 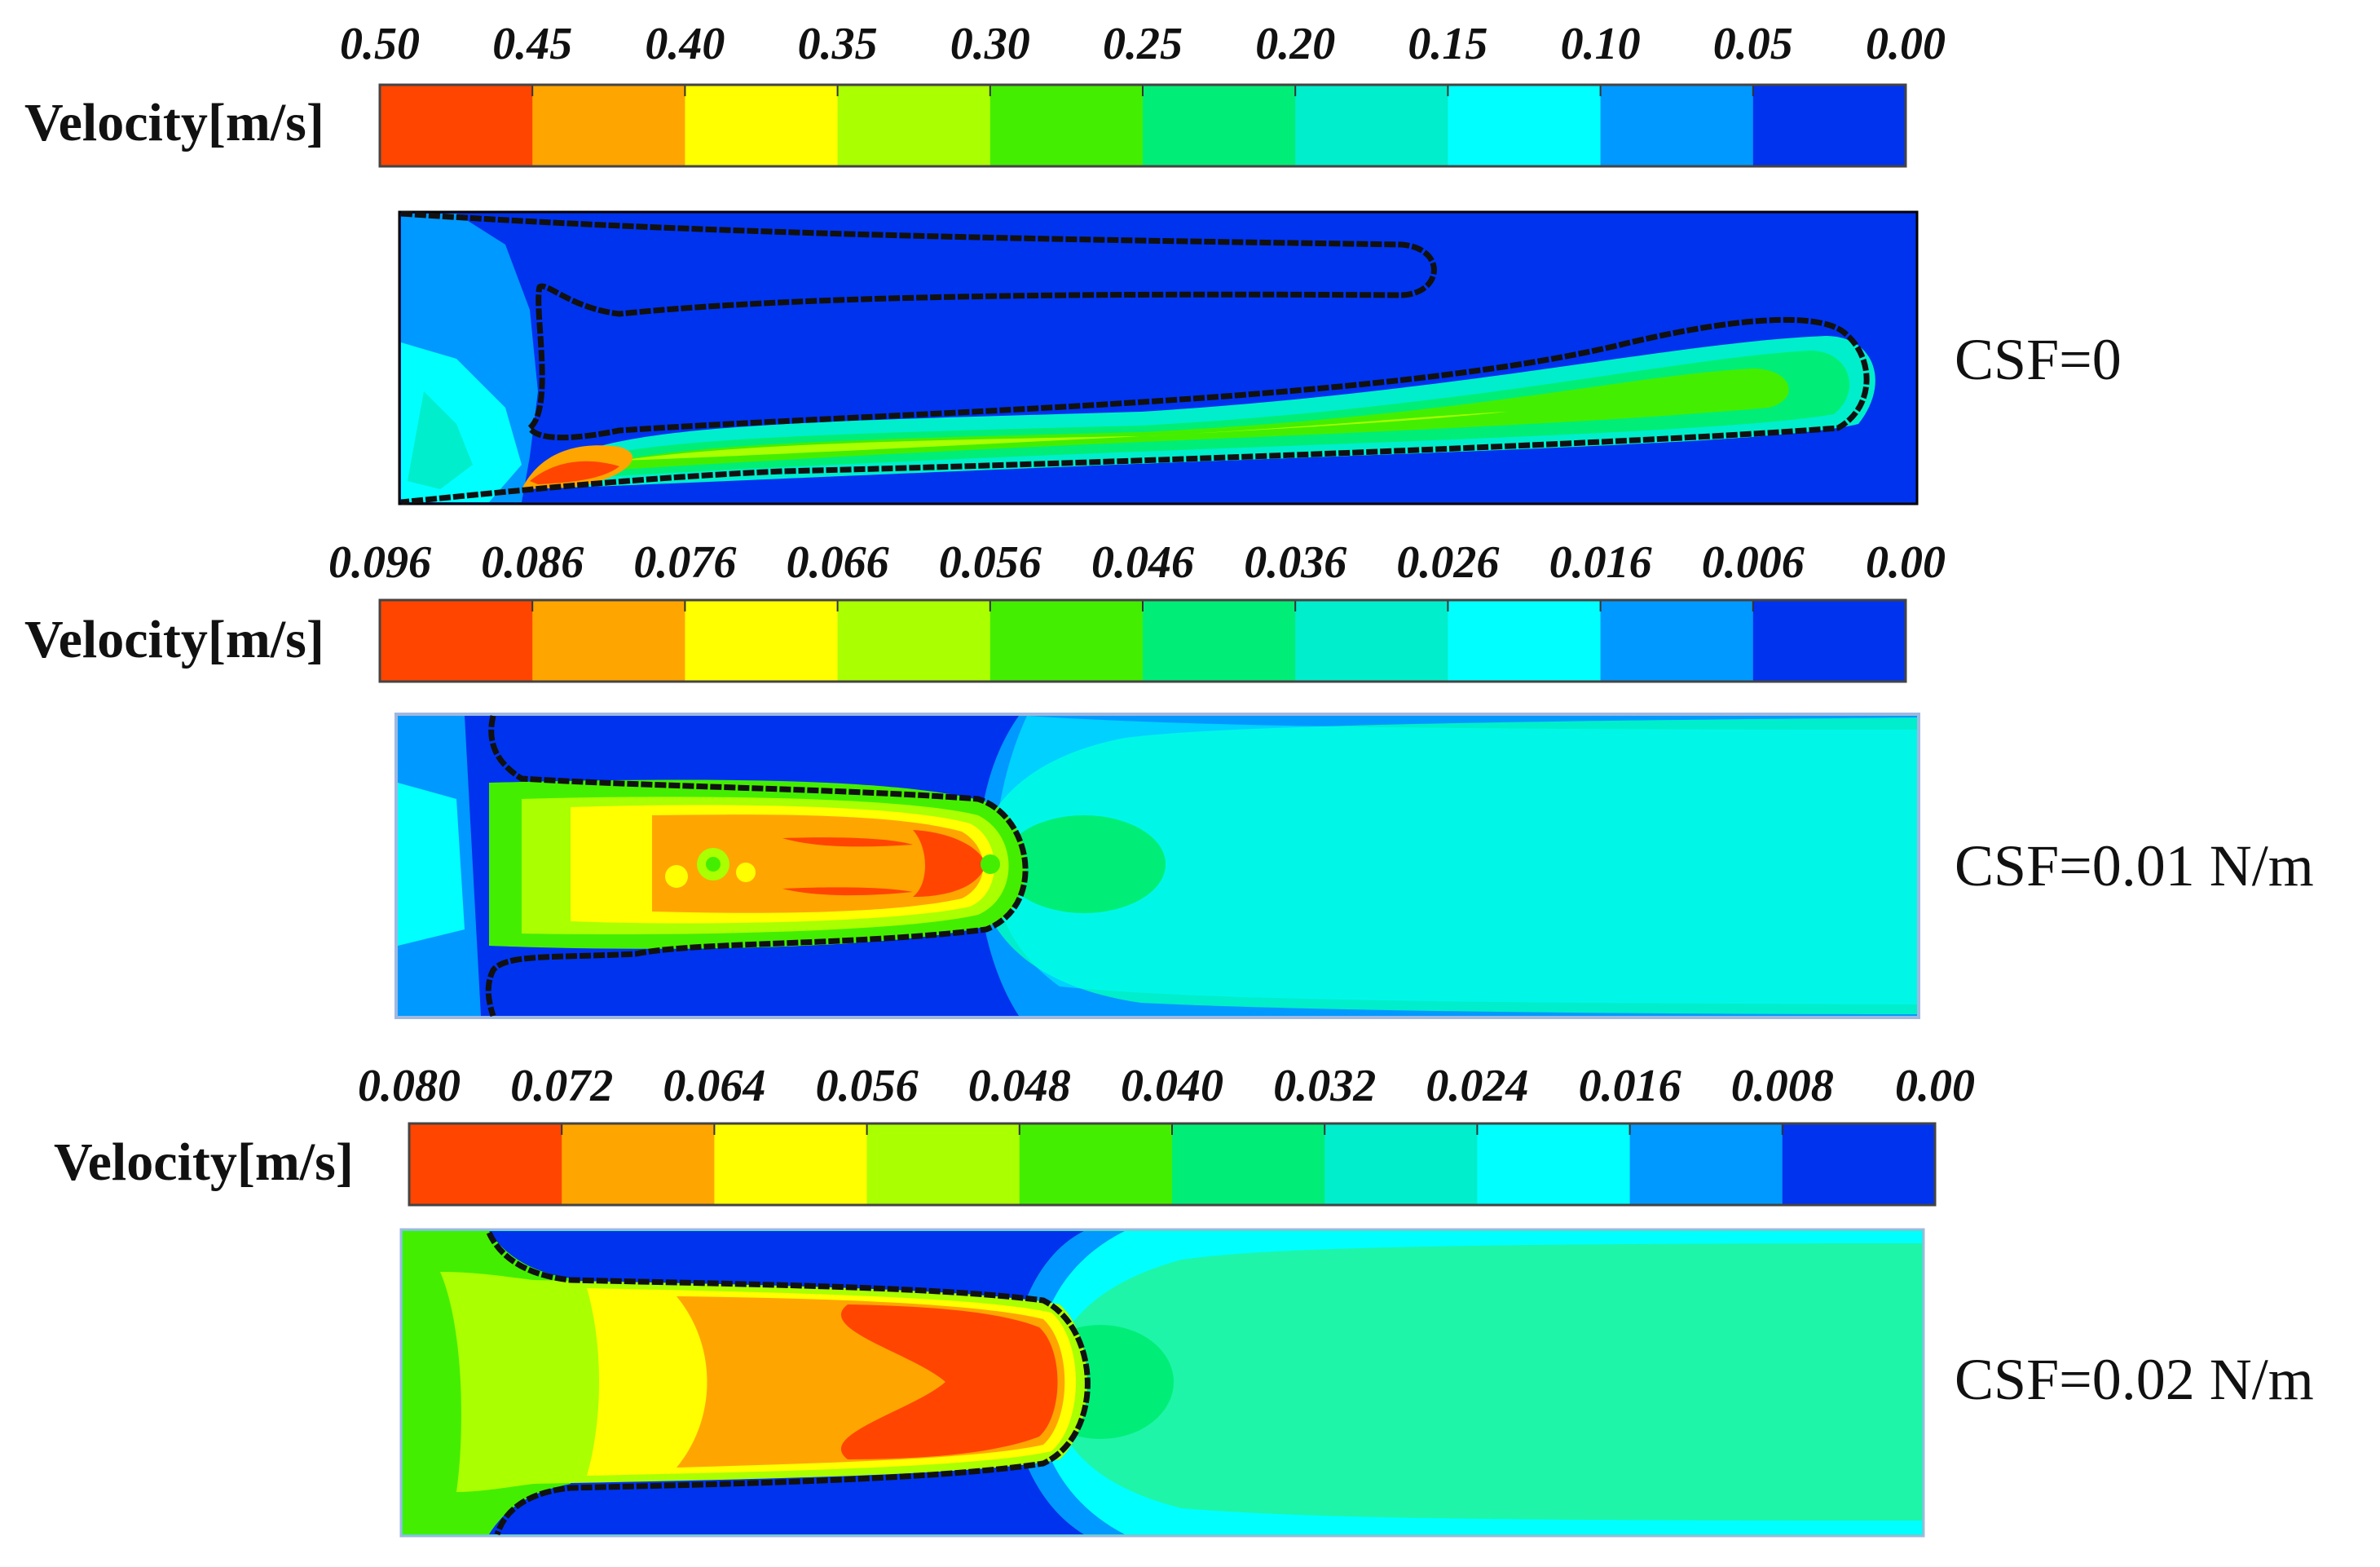 What do you see at coordinates (714, 1086) in the screenshot?
I see `colorbar-tick-label: 0.064` at bounding box center [714, 1086].